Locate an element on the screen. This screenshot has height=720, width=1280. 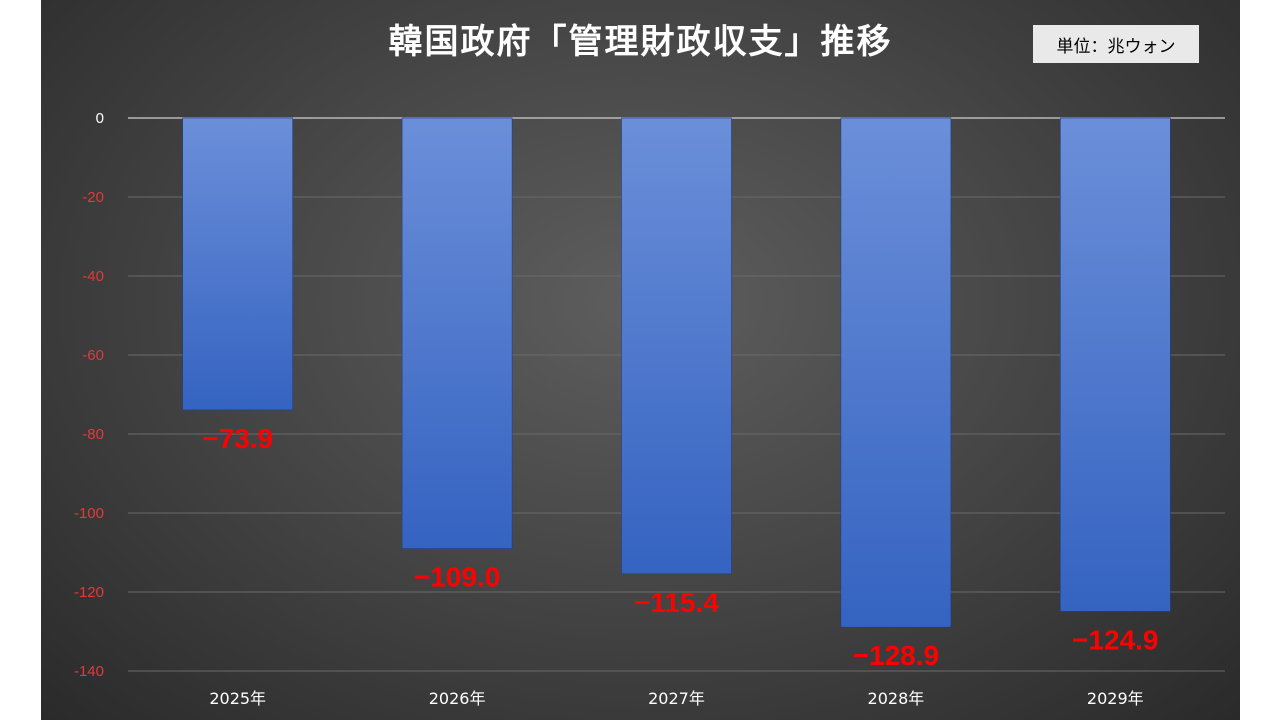
y-tick-label: -80 is located at coordinates (93, 434).